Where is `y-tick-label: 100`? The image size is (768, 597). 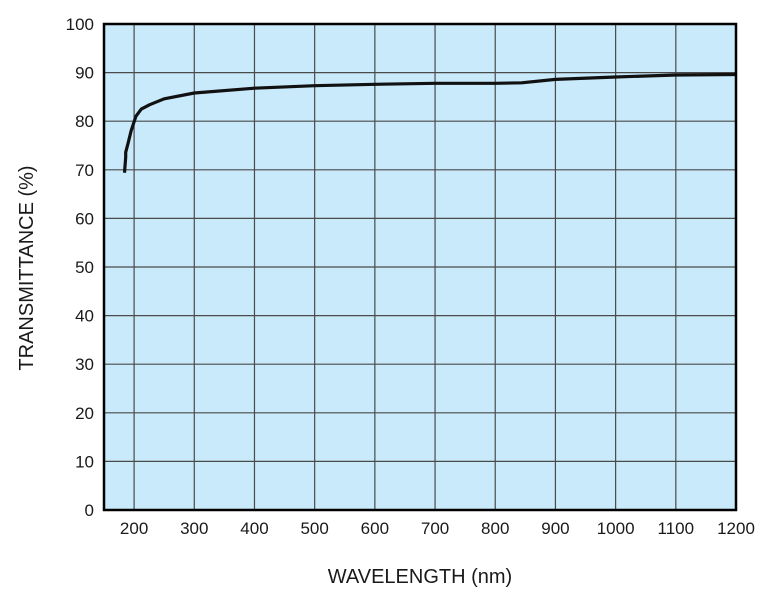 y-tick-label: 100 is located at coordinates (80, 24).